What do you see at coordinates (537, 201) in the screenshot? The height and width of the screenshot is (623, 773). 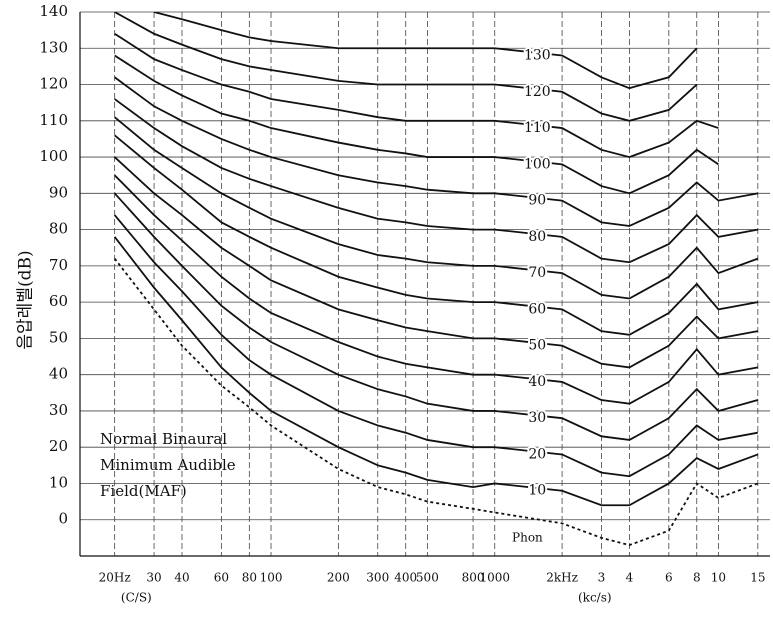 I see `curve-label: 90` at bounding box center [537, 201].